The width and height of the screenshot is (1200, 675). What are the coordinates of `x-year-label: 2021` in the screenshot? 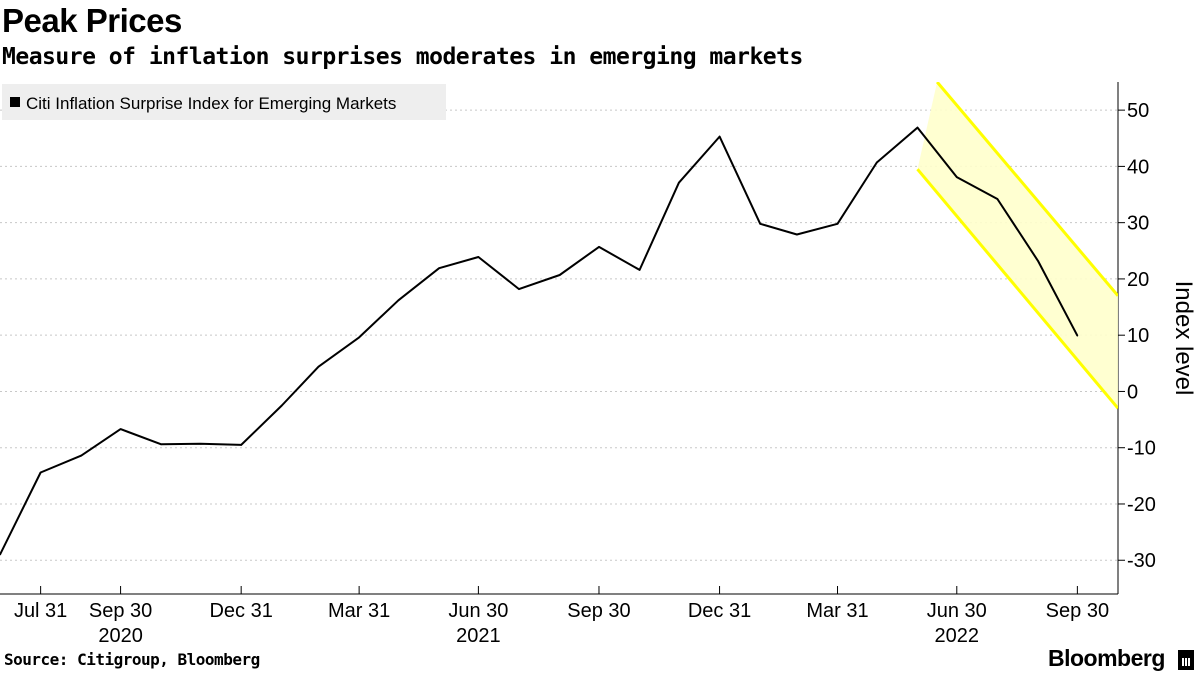 It's located at (478, 636).